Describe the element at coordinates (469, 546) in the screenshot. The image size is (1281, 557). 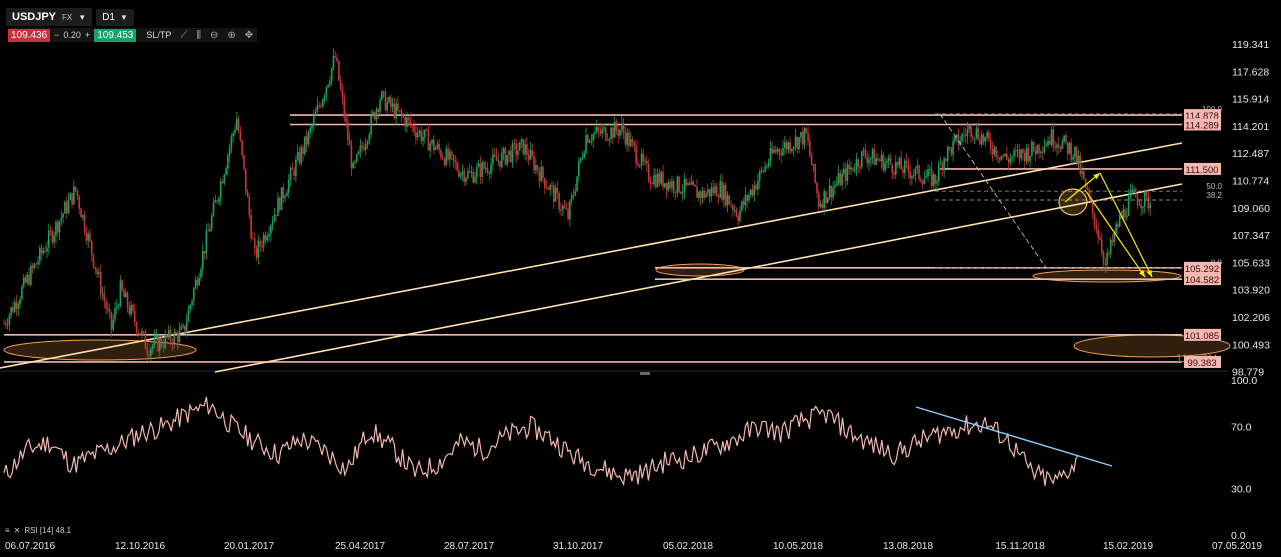
I see `time-axis-label: 28.07.2017` at that location.